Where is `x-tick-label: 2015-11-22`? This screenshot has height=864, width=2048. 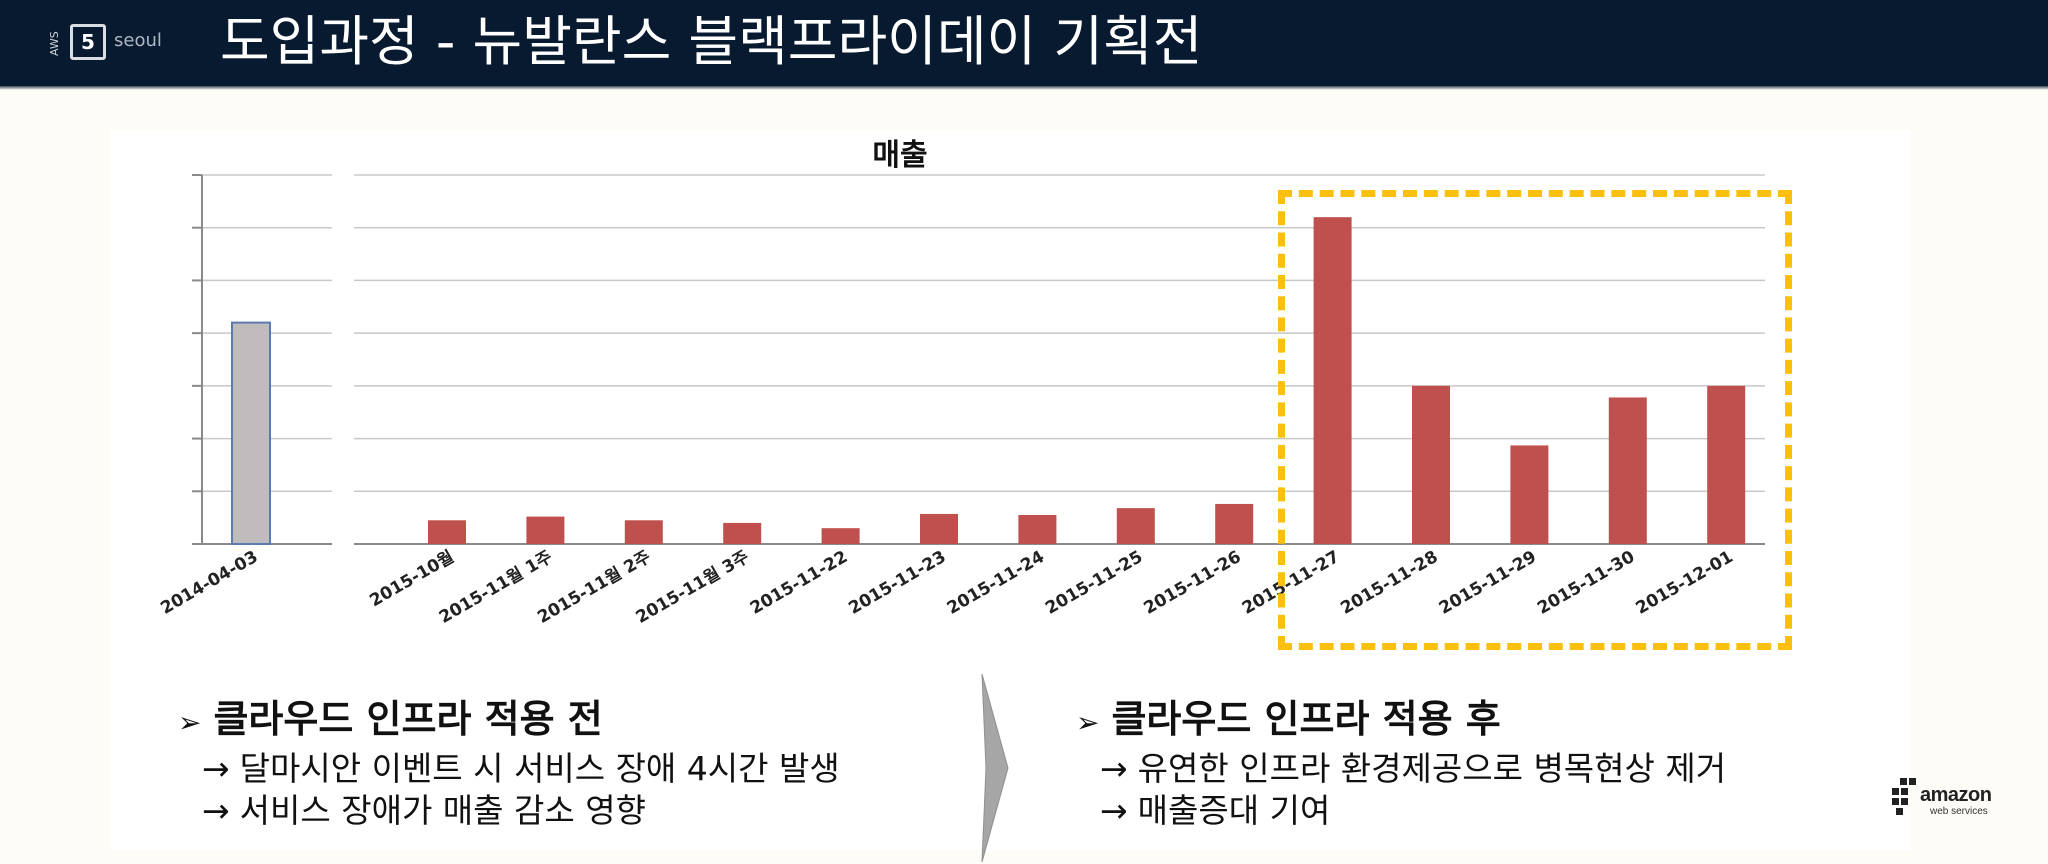 x-tick-label: 2015-11-22 is located at coordinates (799, 583).